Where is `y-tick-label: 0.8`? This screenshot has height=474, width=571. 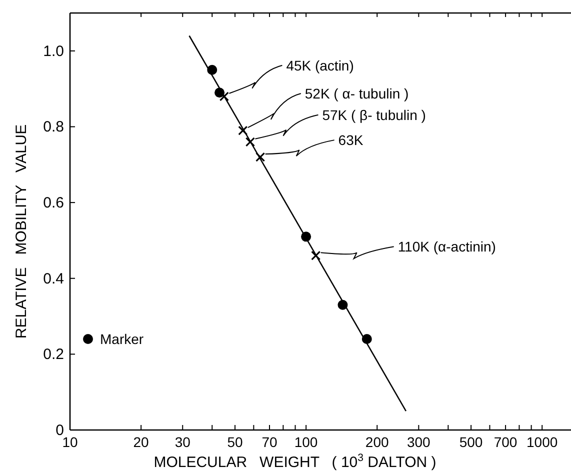 y-tick-label: 0.8 is located at coordinates (53, 127).